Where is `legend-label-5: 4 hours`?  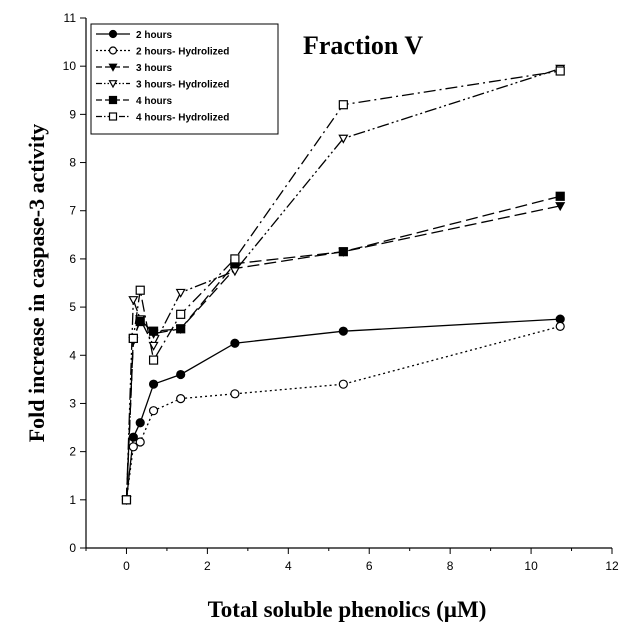
legend-label-5: 4 hours is located at coordinates (154, 101).